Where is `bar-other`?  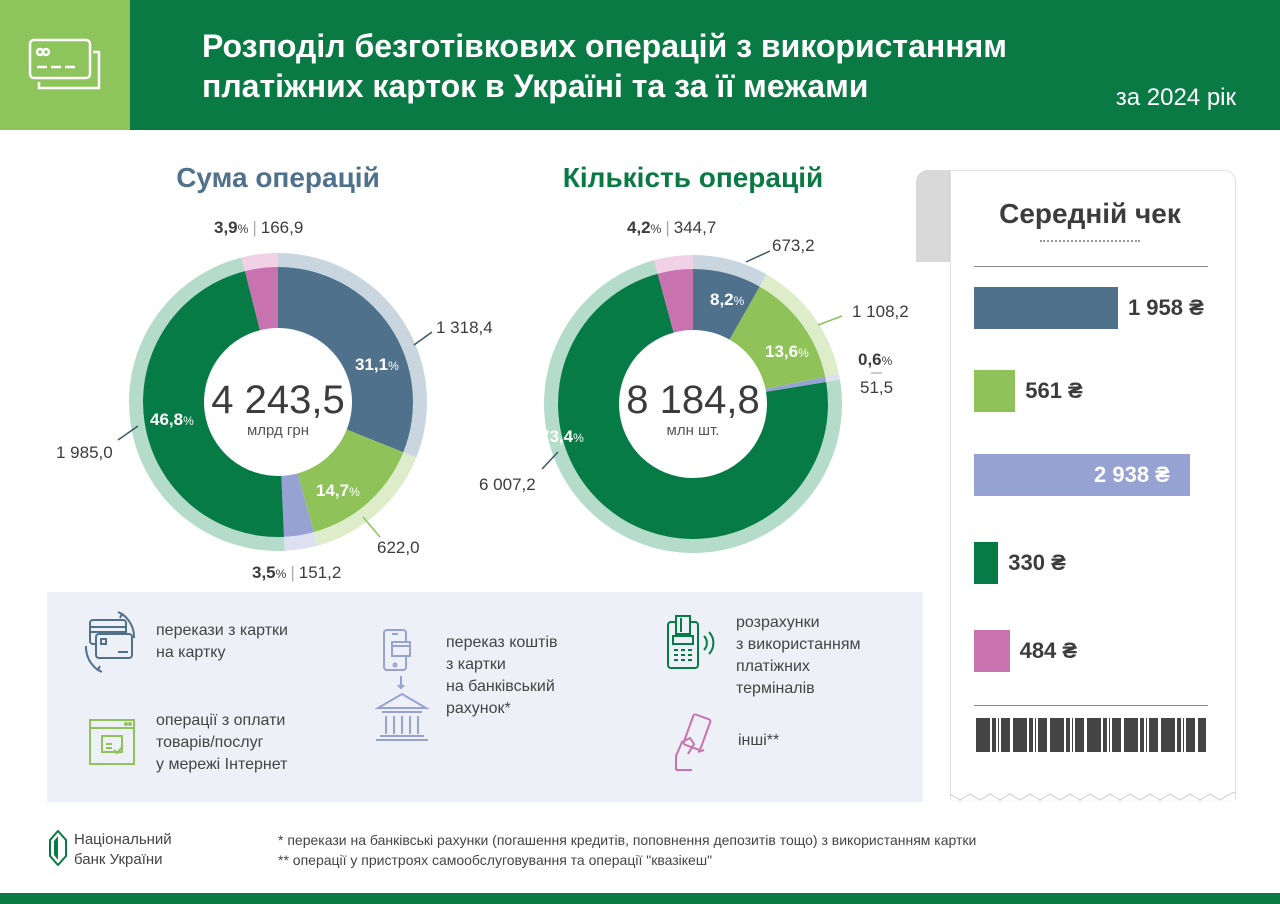 bar-other is located at coordinates (992, 651).